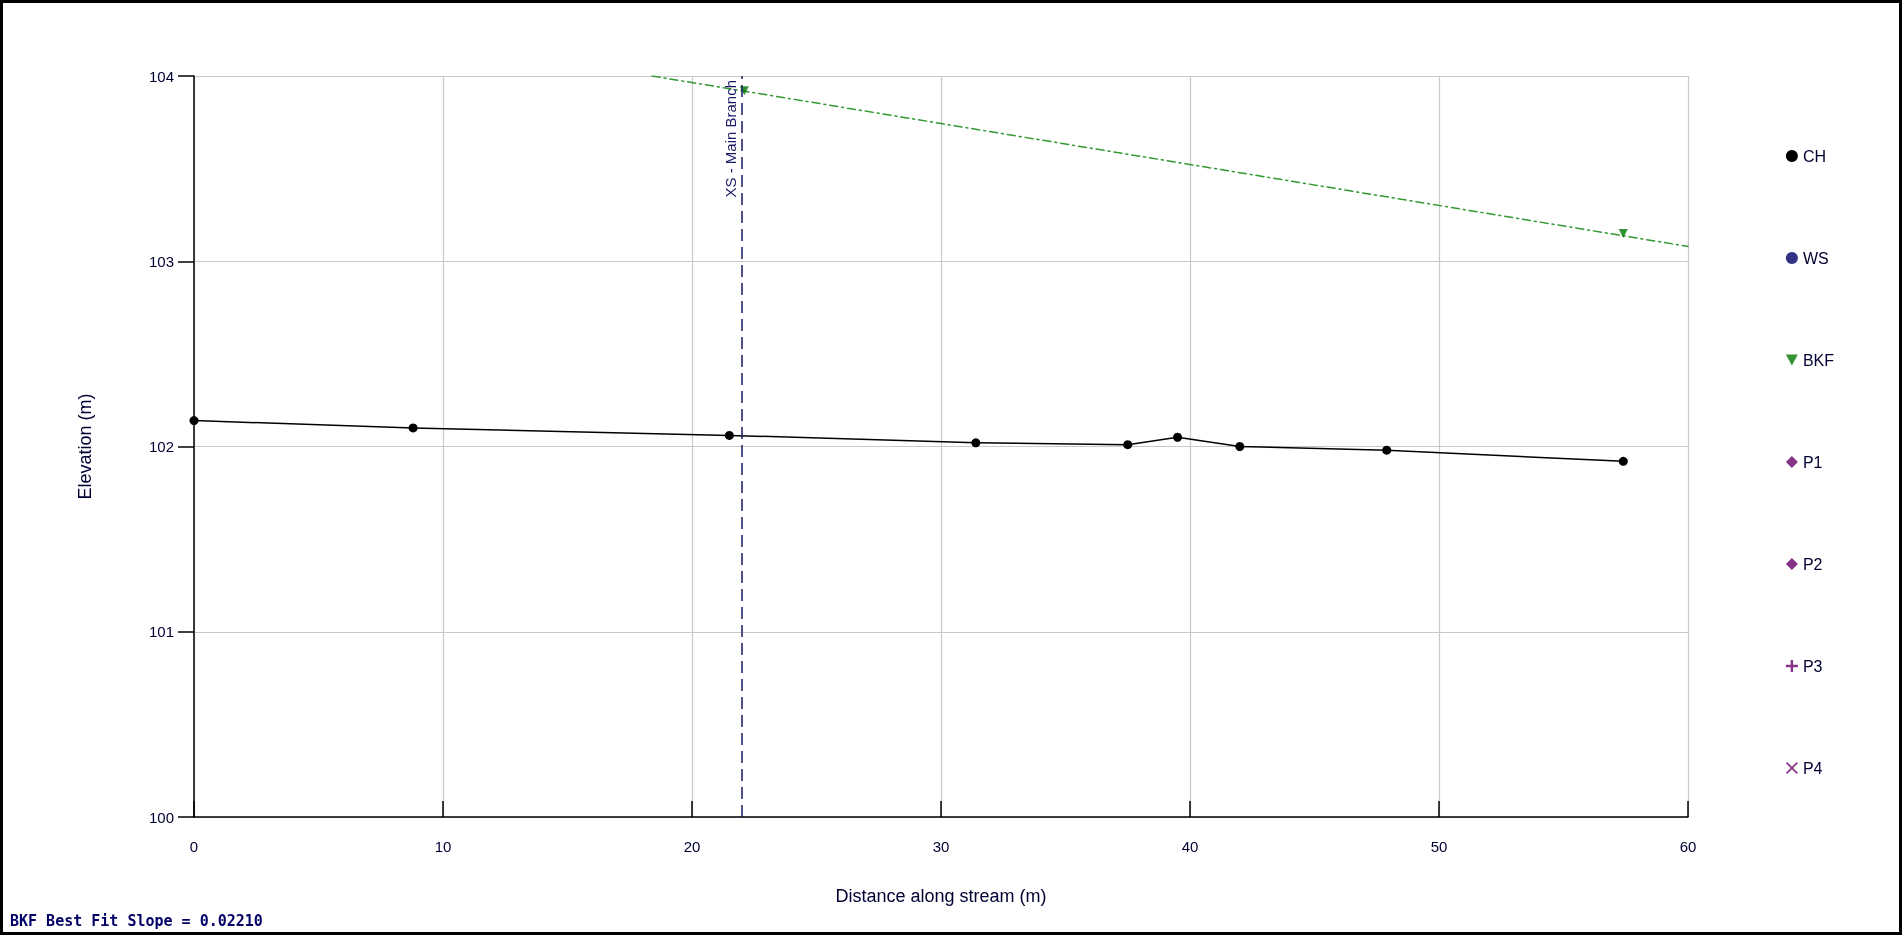 The image size is (1902, 935). What do you see at coordinates (161, 446) in the screenshot?
I see `y-tick-label: 102` at bounding box center [161, 446].